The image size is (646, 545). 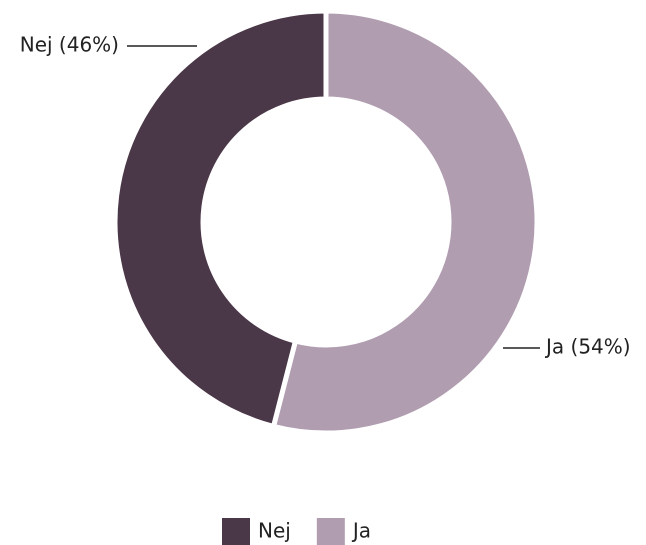 What do you see at coordinates (274, 531) in the screenshot?
I see `legend-label: Nej` at bounding box center [274, 531].